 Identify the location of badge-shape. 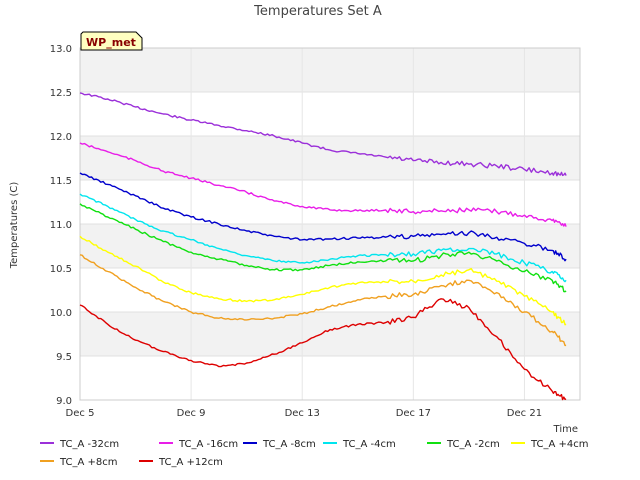
(111, 41).